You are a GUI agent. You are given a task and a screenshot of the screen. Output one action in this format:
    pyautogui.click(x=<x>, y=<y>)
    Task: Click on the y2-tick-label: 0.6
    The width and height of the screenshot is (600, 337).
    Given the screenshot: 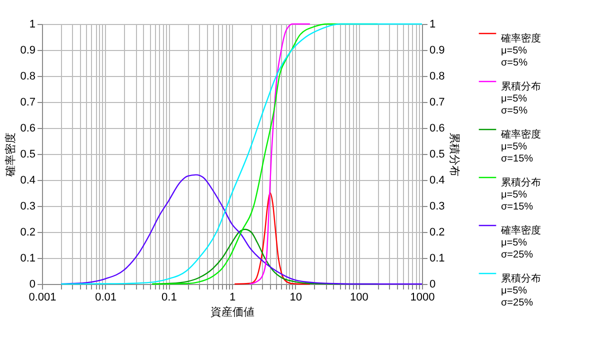 What is the action you would take?
    pyautogui.click(x=437, y=128)
    